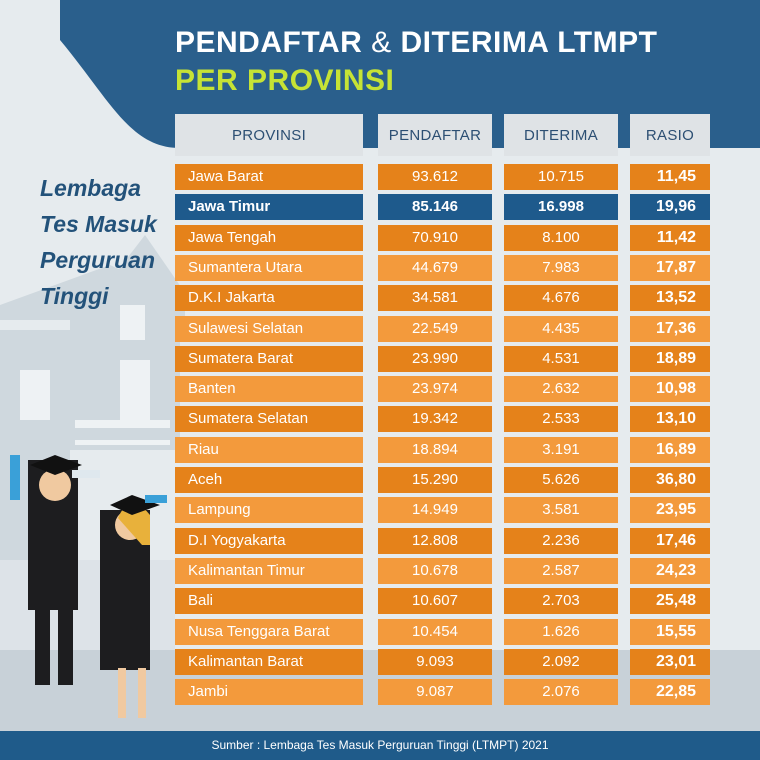 Image resolution: width=760 pixels, height=760 pixels. I want to click on building-windows, so click(95, 375).